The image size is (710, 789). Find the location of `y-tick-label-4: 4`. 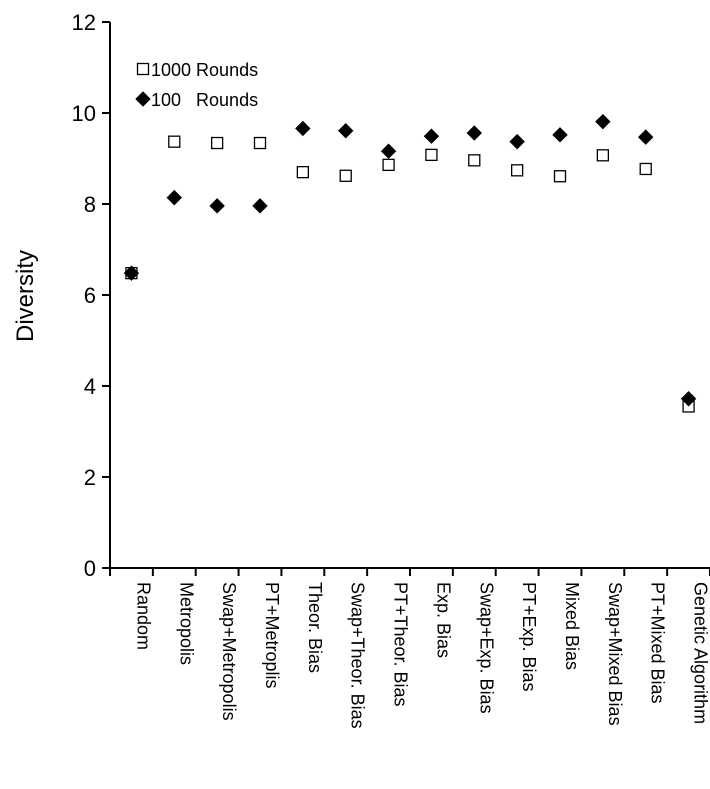

y-tick-label-4: 4 is located at coordinates (90, 386).